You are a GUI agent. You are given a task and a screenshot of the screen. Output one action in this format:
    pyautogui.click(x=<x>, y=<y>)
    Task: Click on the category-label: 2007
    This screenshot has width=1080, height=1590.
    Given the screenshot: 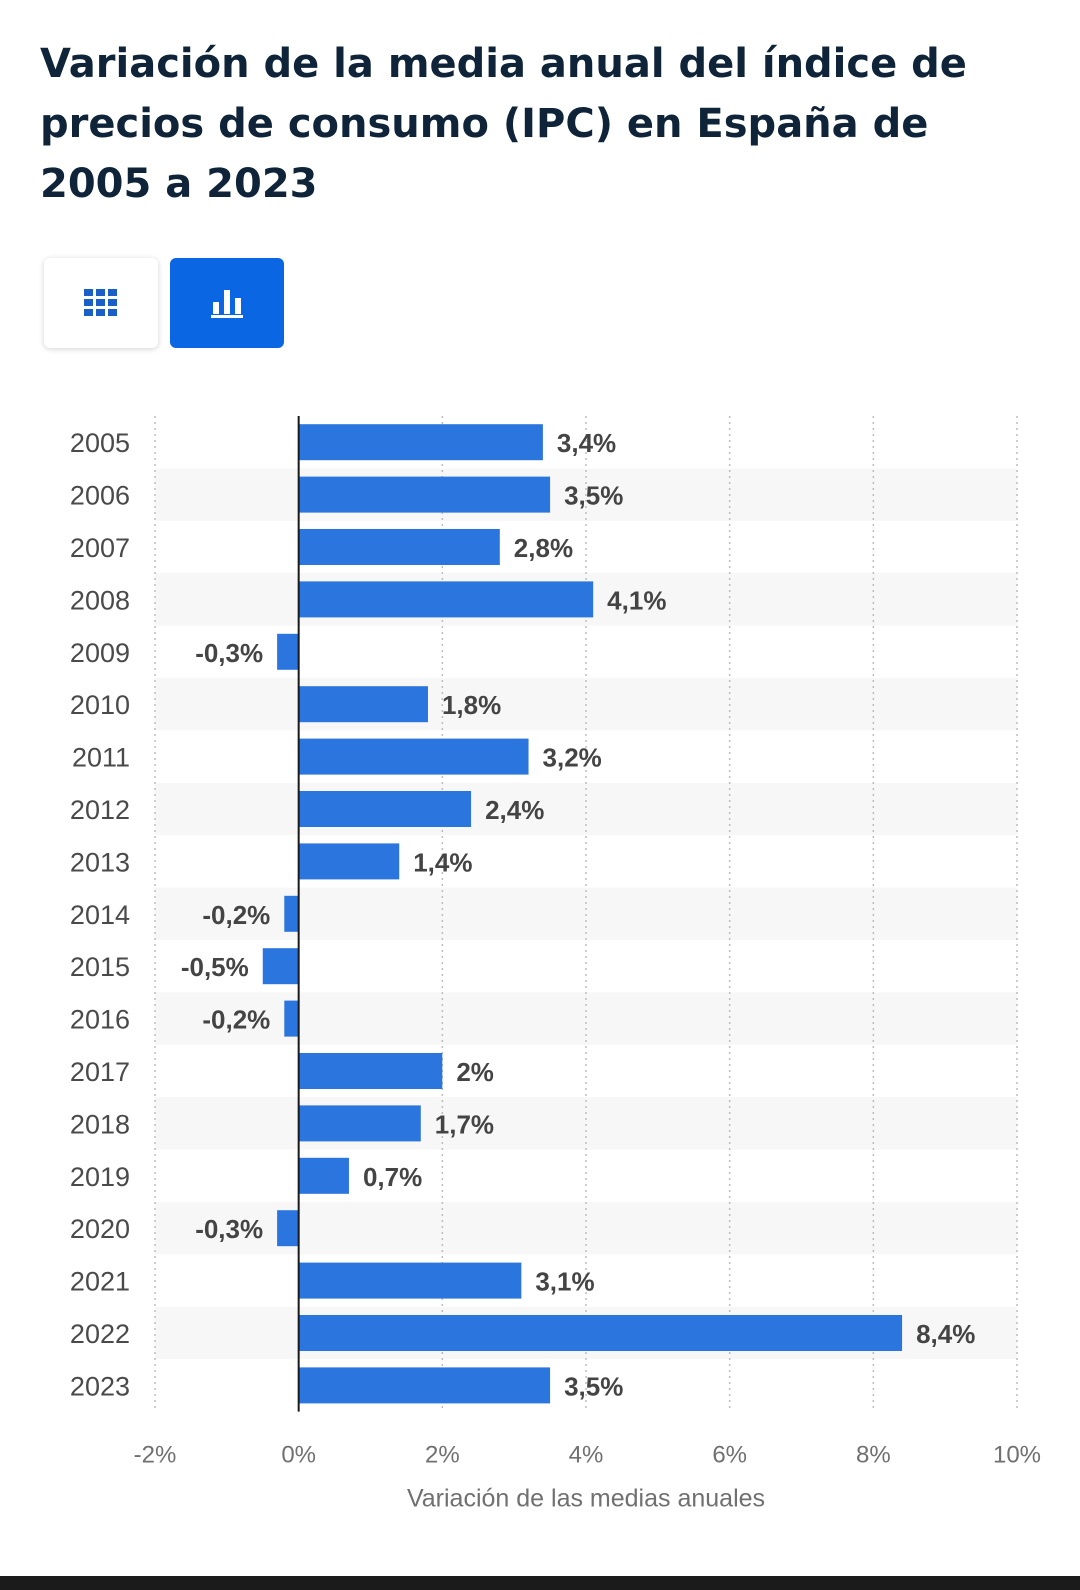 What is the action you would take?
    pyautogui.click(x=100, y=548)
    